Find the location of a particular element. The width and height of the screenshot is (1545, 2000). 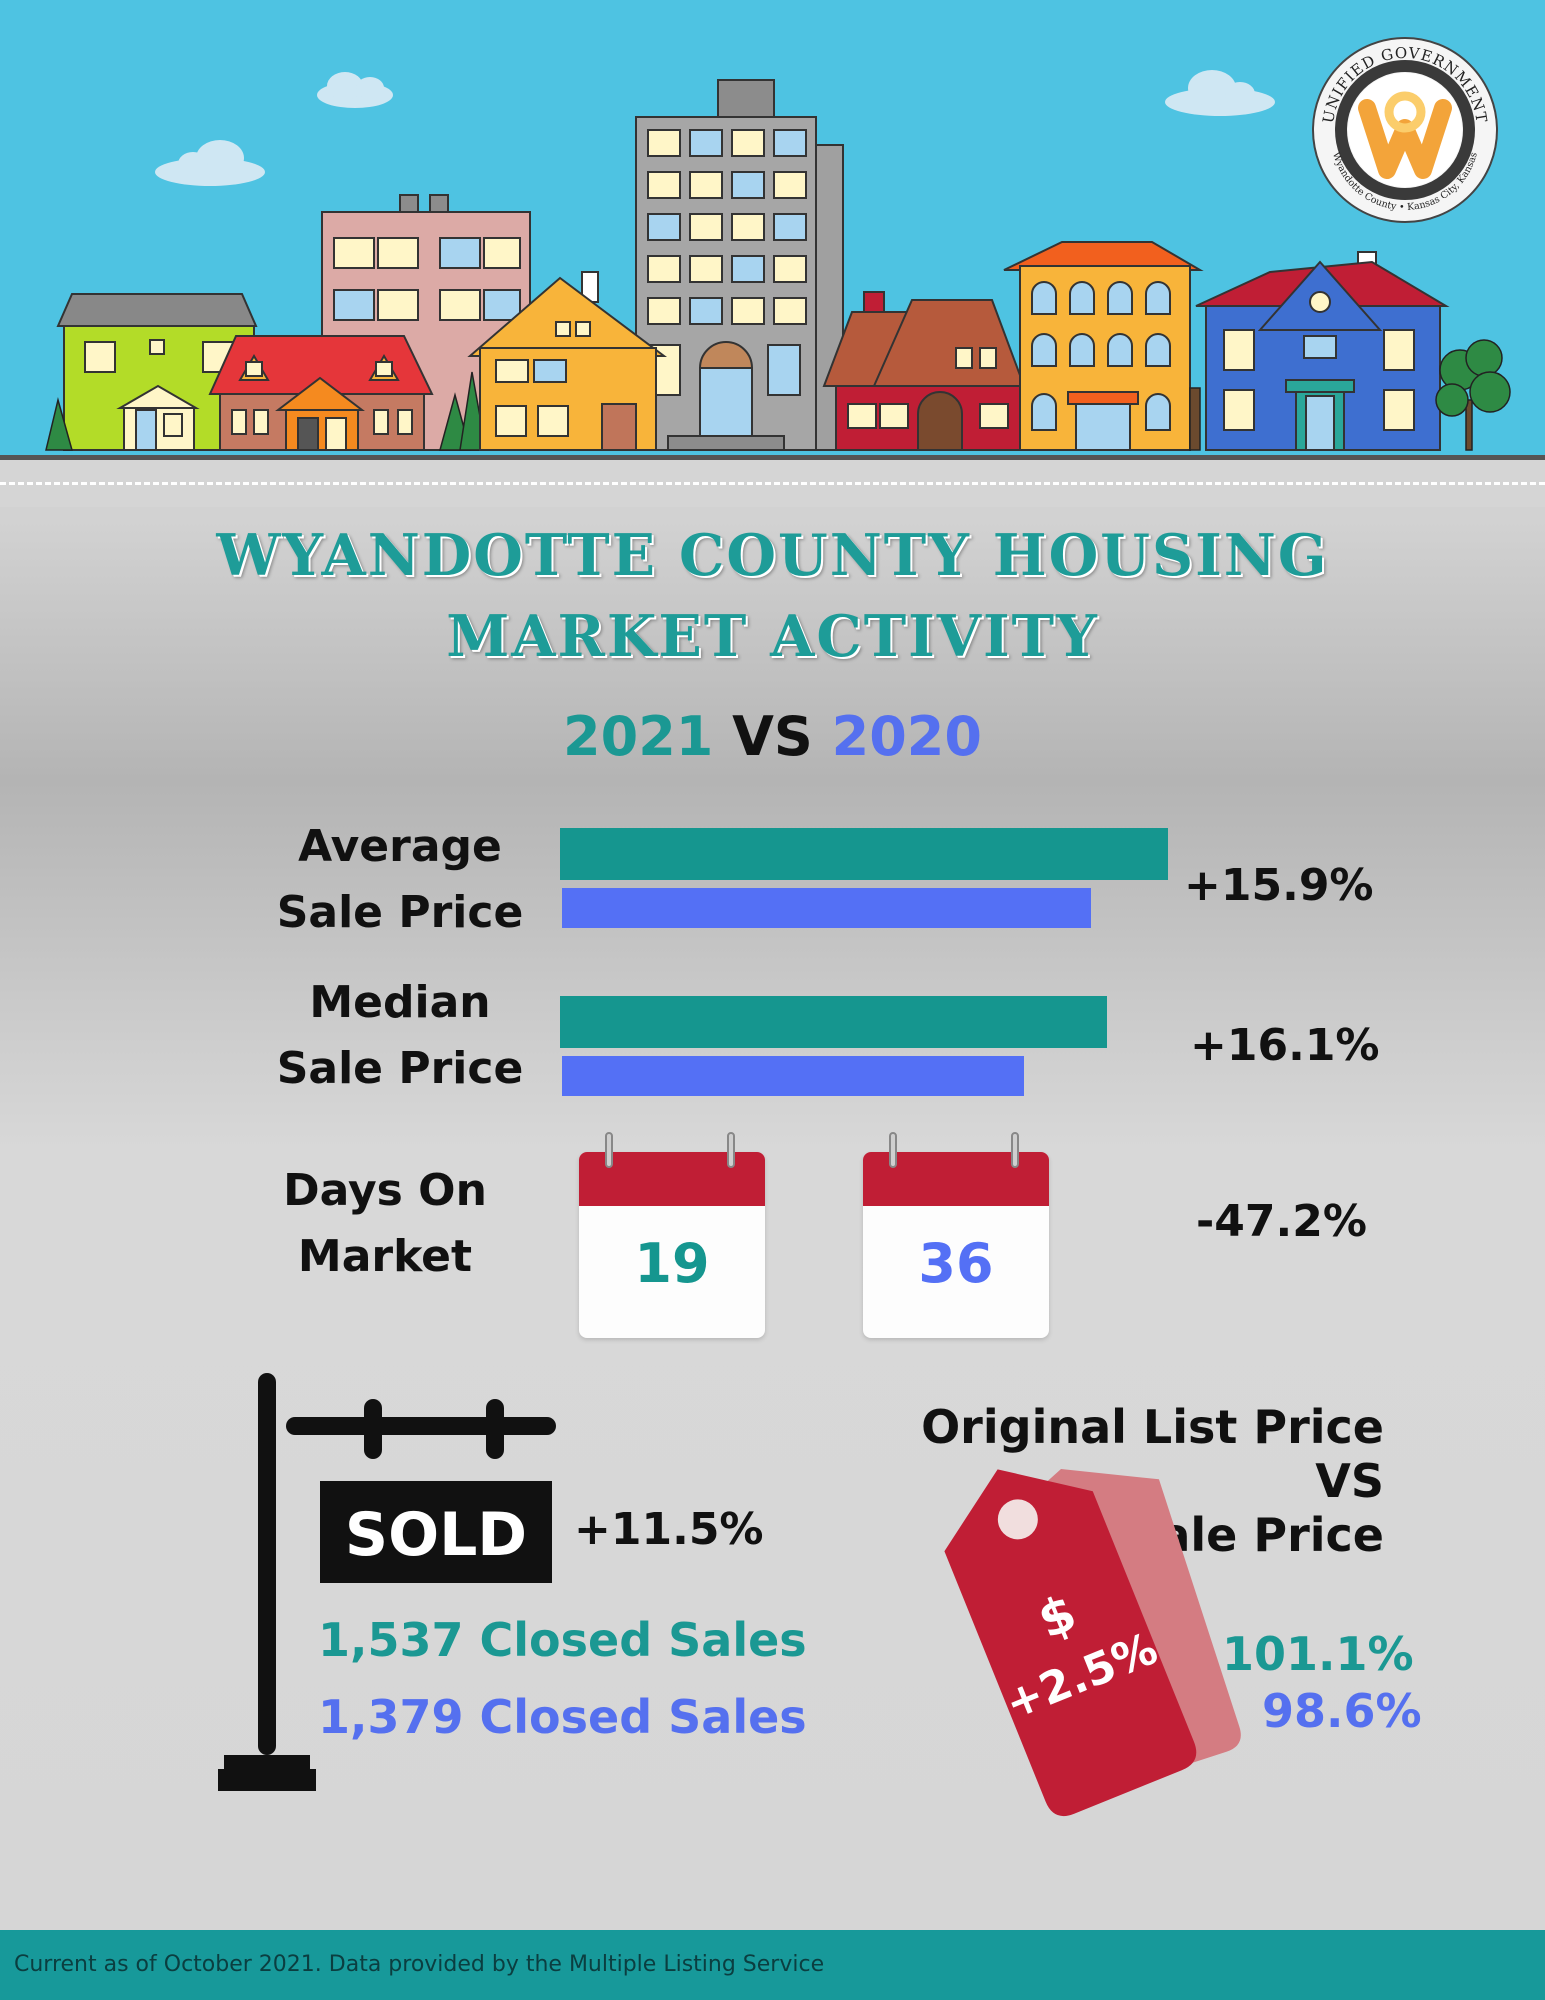

road is located at coordinates (772, 481).